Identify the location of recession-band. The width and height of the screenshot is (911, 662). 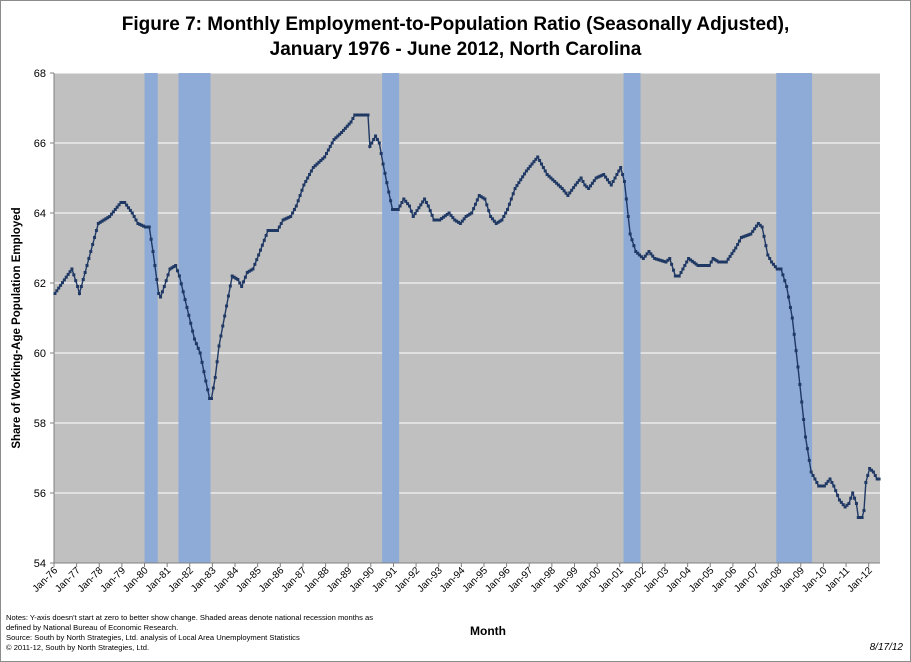
(194, 318).